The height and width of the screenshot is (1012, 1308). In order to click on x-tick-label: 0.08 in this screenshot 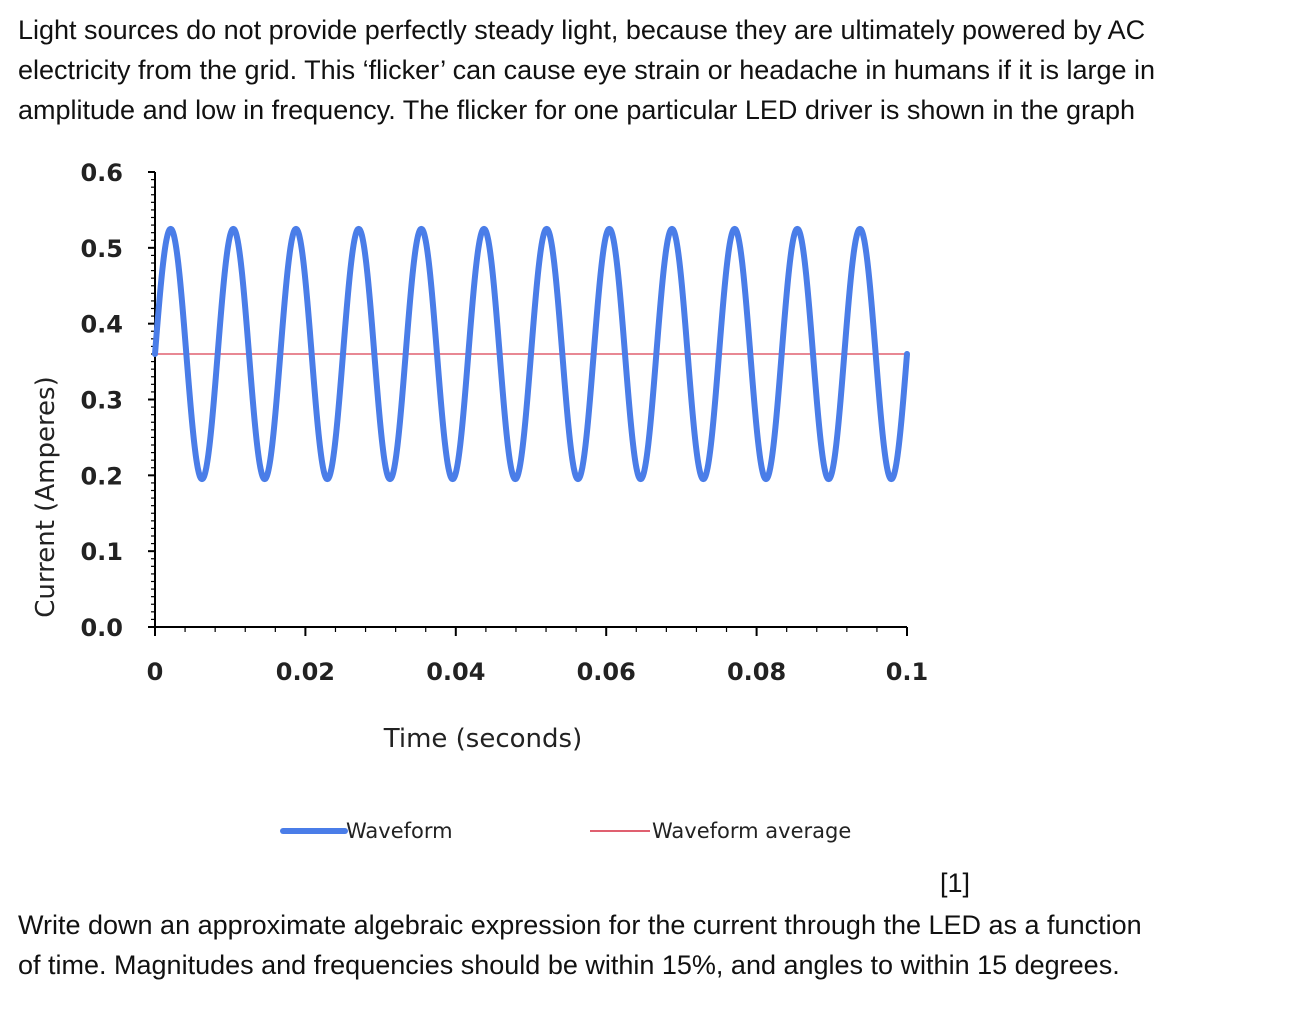, I will do `click(756, 672)`.